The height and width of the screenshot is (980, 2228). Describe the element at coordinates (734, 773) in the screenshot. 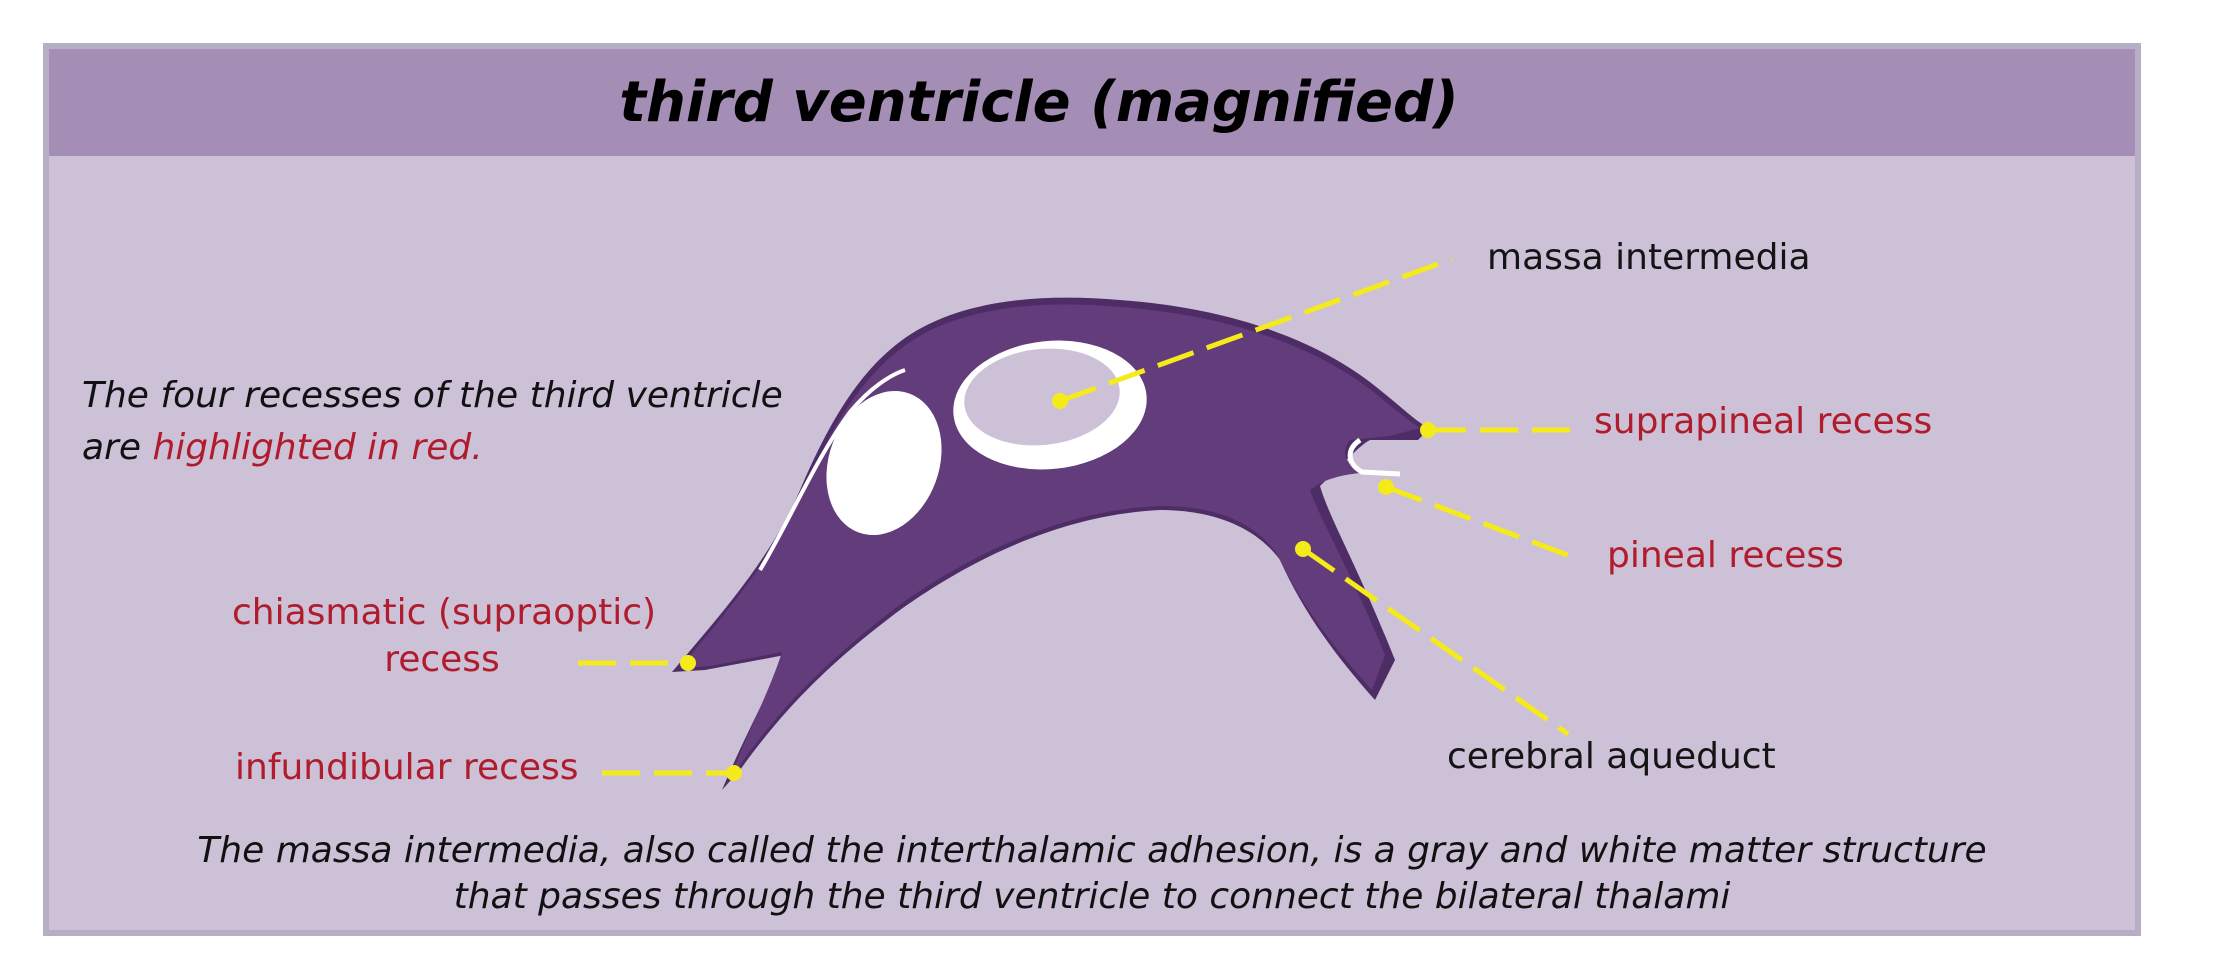

I see `dot-infundibular-recess` at that location.